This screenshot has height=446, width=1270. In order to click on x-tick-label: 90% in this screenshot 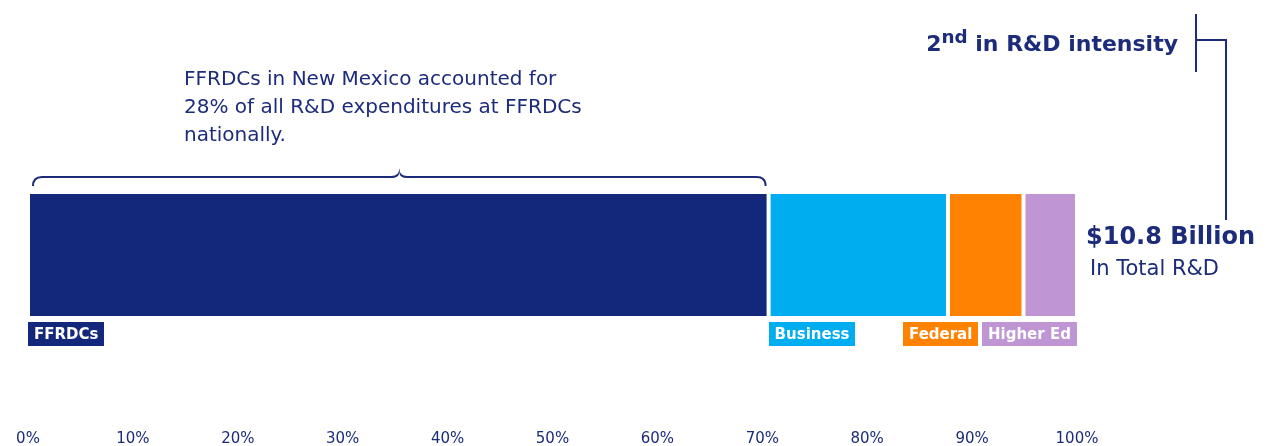, I will do `click(972, 437)`.